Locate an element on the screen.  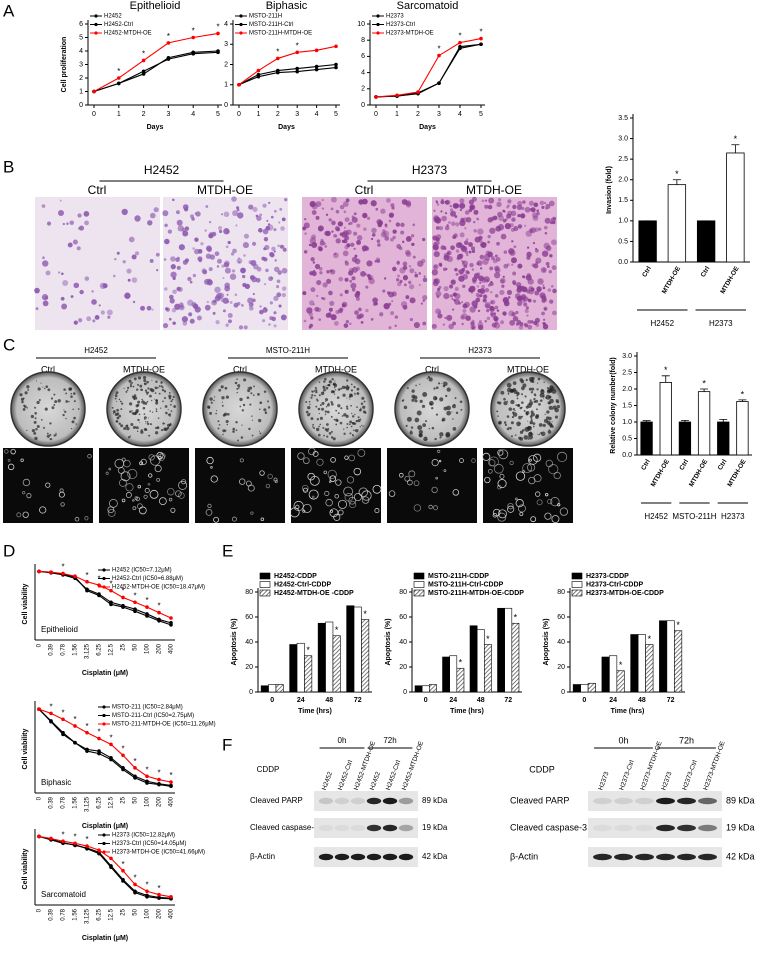
legend-label: H2452 (IC50=7.12μM) is located at coordinates (142, 571).